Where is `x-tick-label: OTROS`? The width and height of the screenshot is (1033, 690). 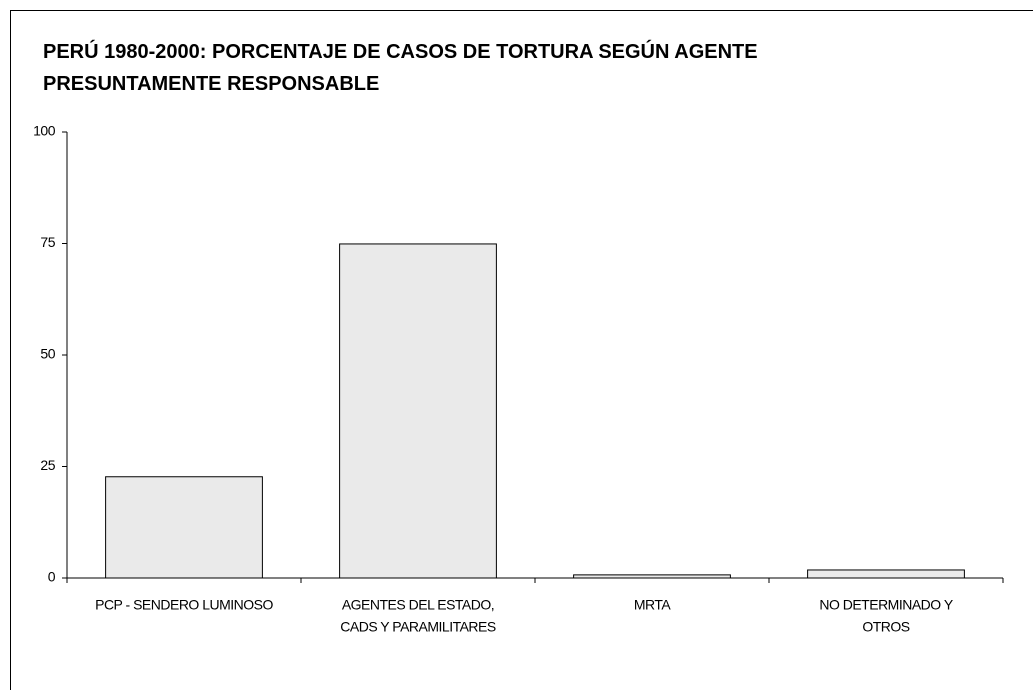 x-tick-label: OTROS is located at coordinates (885, 627).